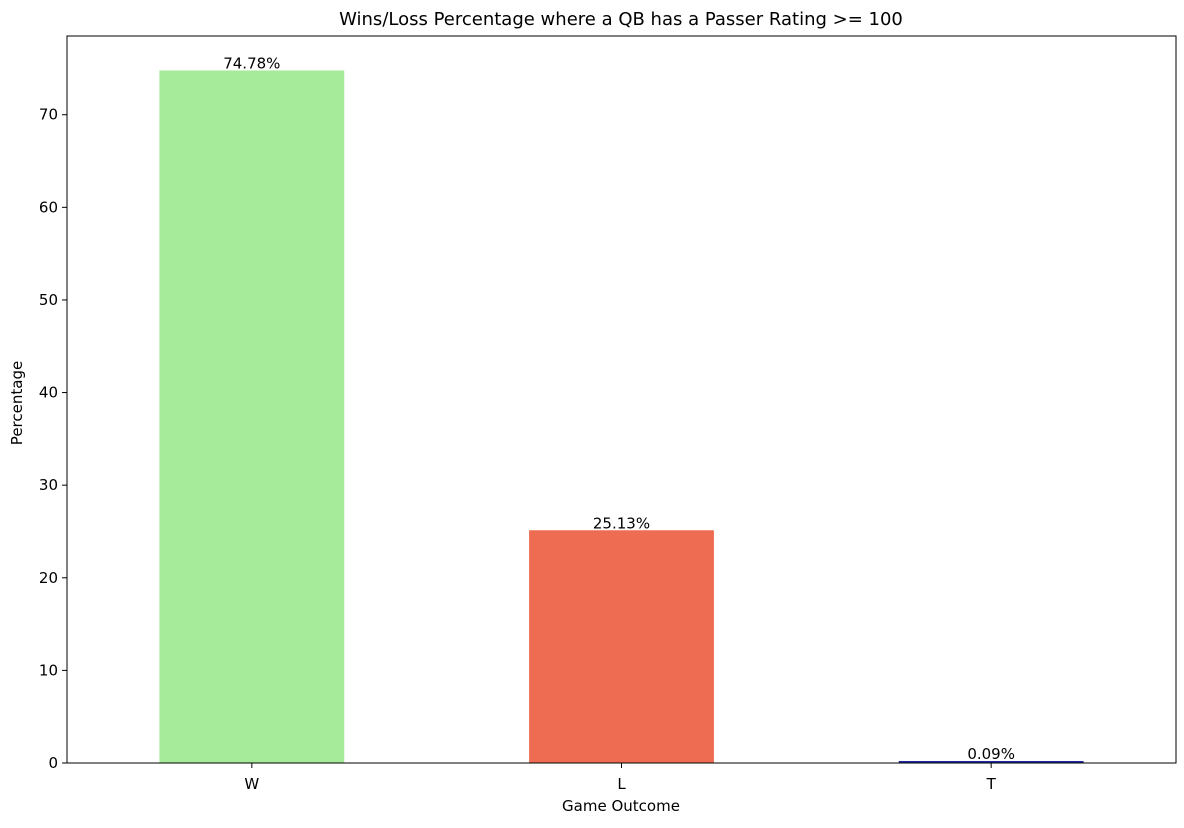  What do you see at coordinates (48, 485) in the screenshot?
I see `y-tick-label: 30` at bounding box center [48, 485].